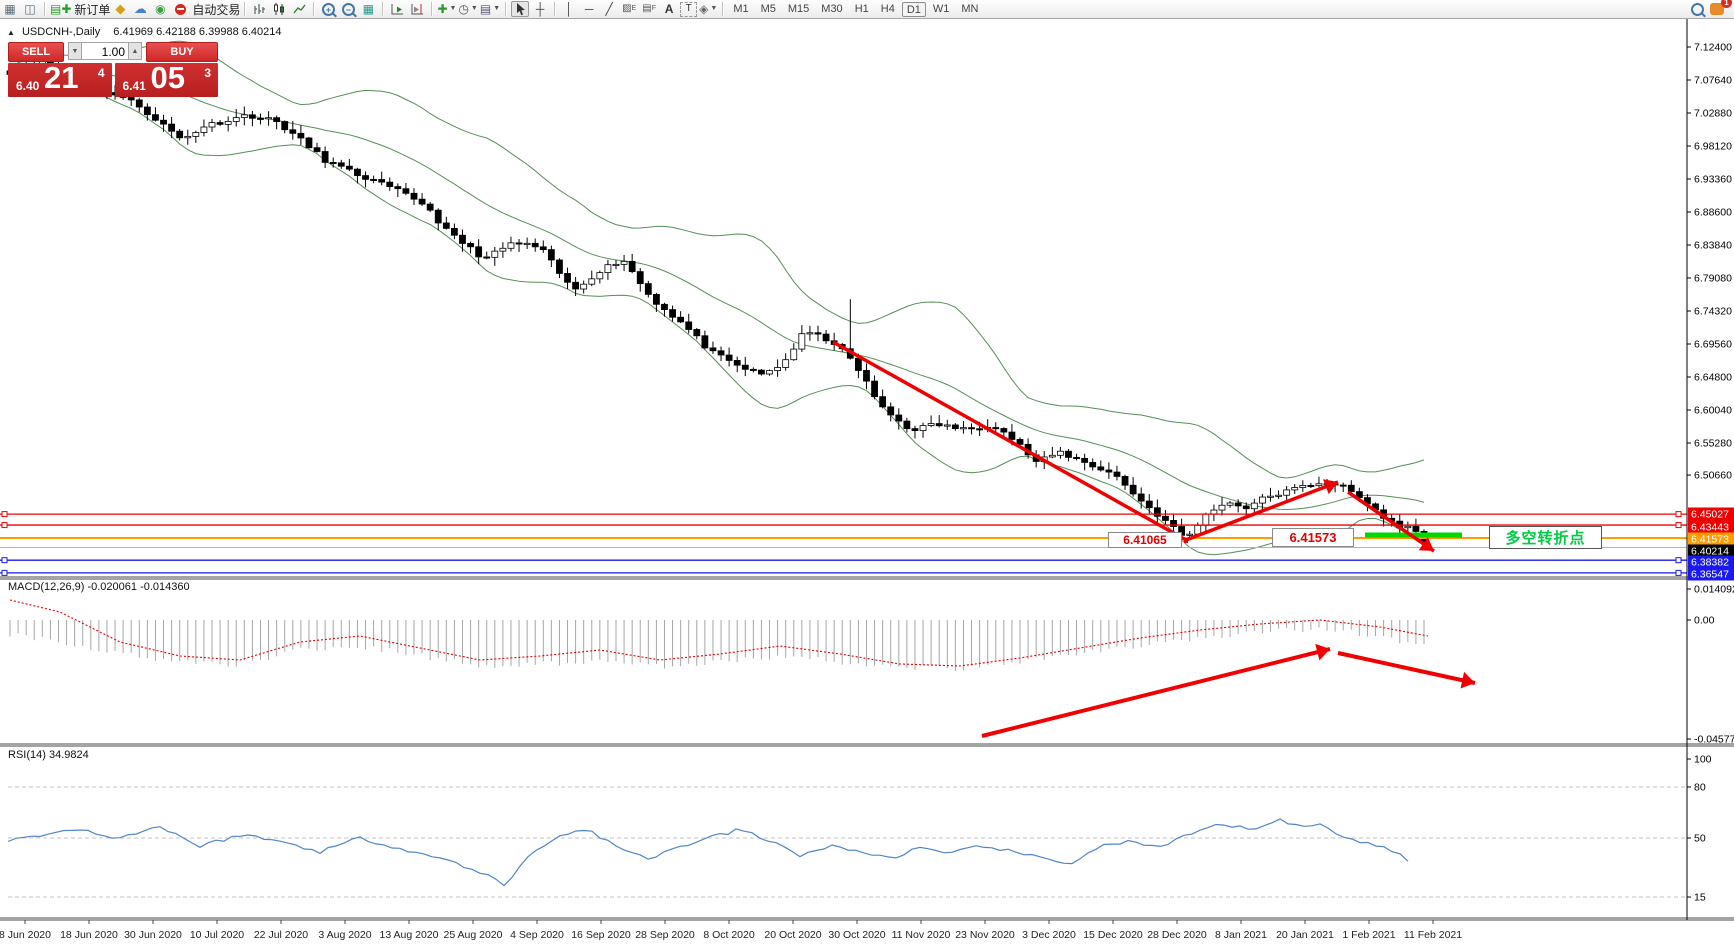 The height and width of the screenshot is (945, 1734). What do you see at coordinates (1700, 839) in the screenshot?
I see `svg-text: 50` at bounding box center [1700, 839].